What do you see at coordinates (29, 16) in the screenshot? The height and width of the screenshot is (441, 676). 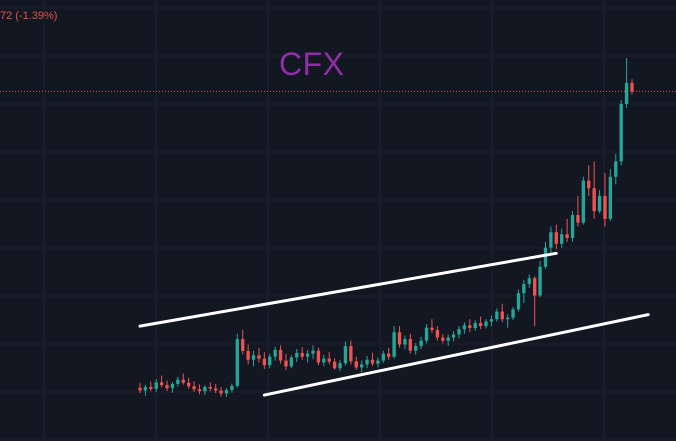 I see `price-change-readout: 72 (-1.39%)` at bounding box center [29, 16].